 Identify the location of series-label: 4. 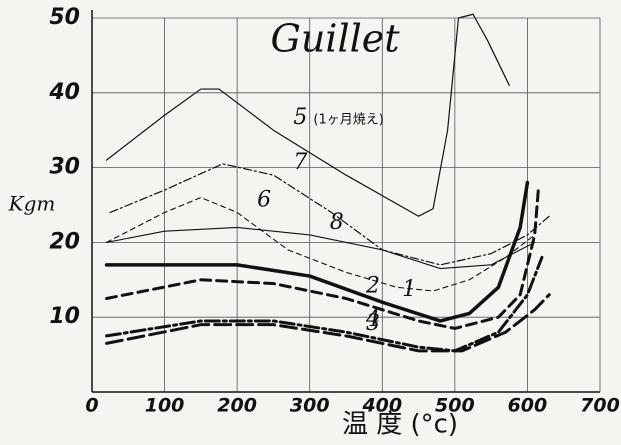
(372, 319).